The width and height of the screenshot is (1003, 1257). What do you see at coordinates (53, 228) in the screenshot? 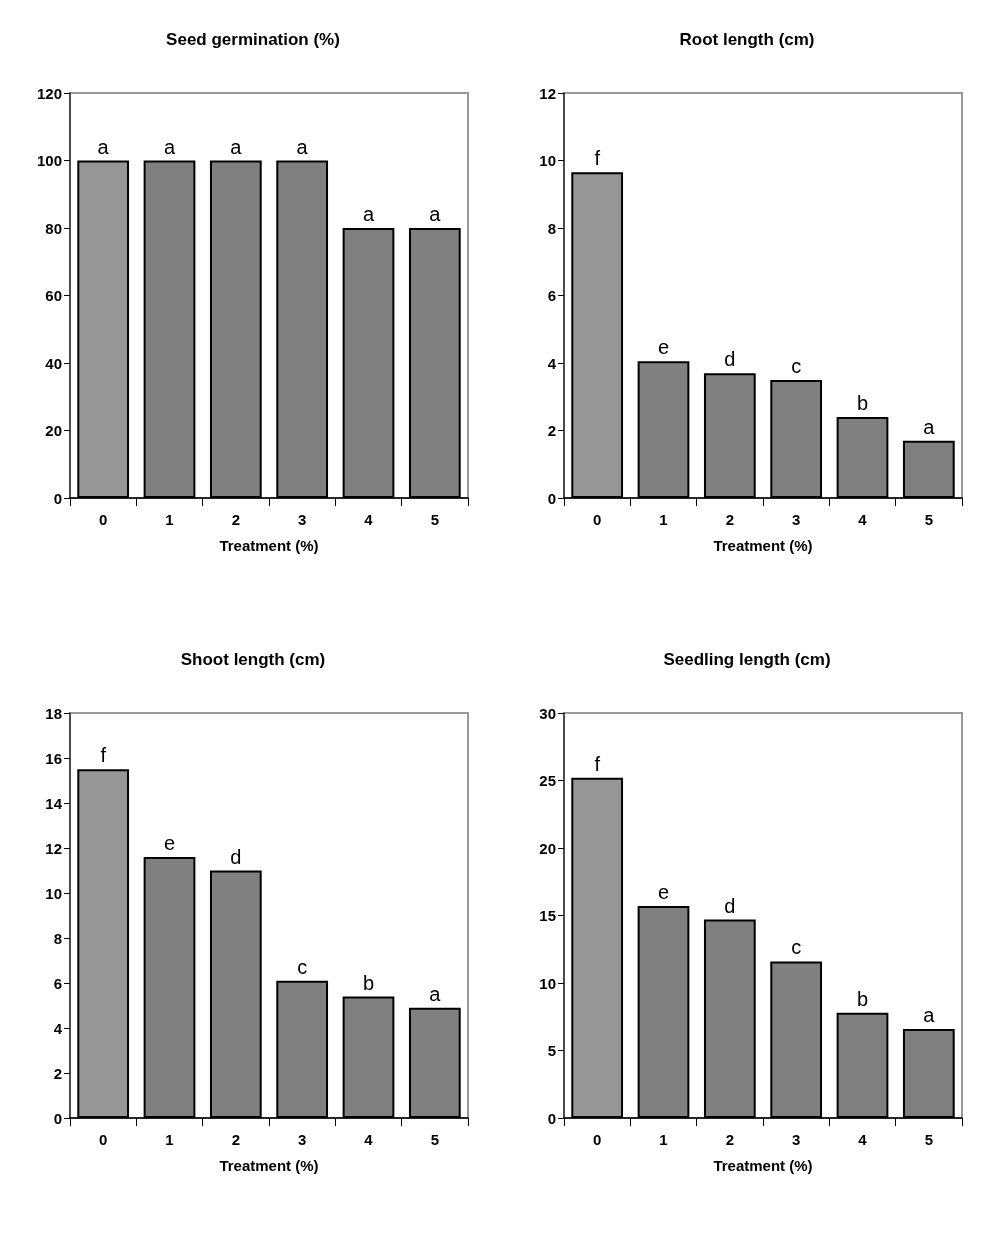
I see `y-tick-label: 80` at bounding box center [53, 228].